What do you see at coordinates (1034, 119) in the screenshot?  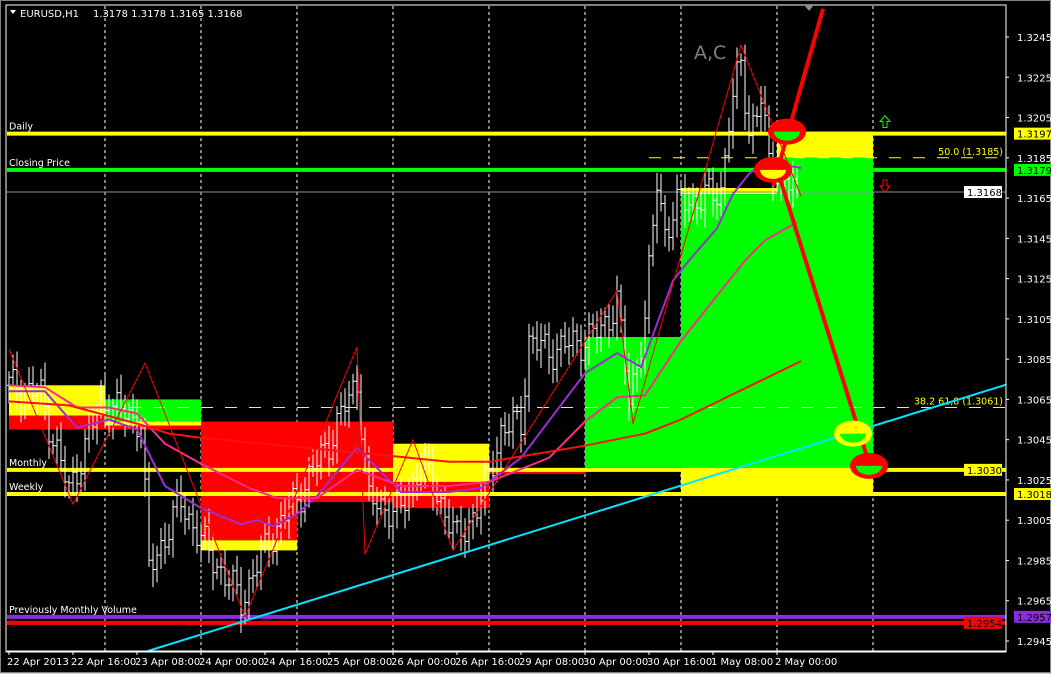 I see `price-tick-label: 1.3205` at bounding box center [1034, 119].